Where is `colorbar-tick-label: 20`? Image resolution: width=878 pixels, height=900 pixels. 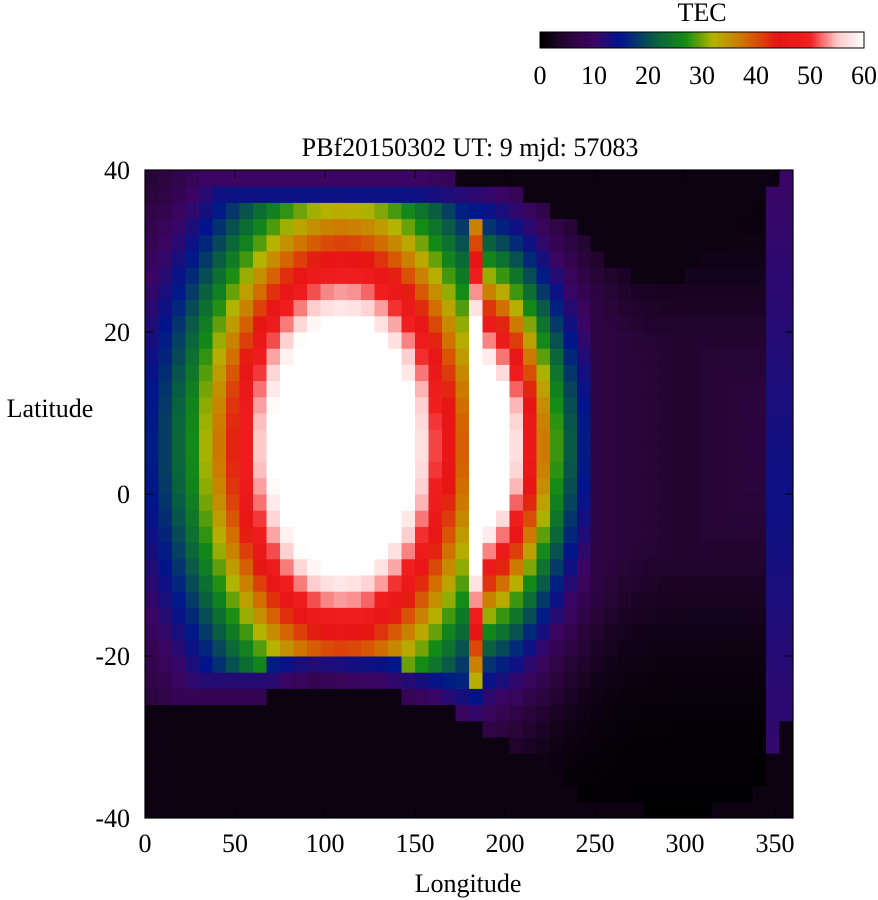 colorbar-tick-label: 20 is located at coordinates (648, 75).